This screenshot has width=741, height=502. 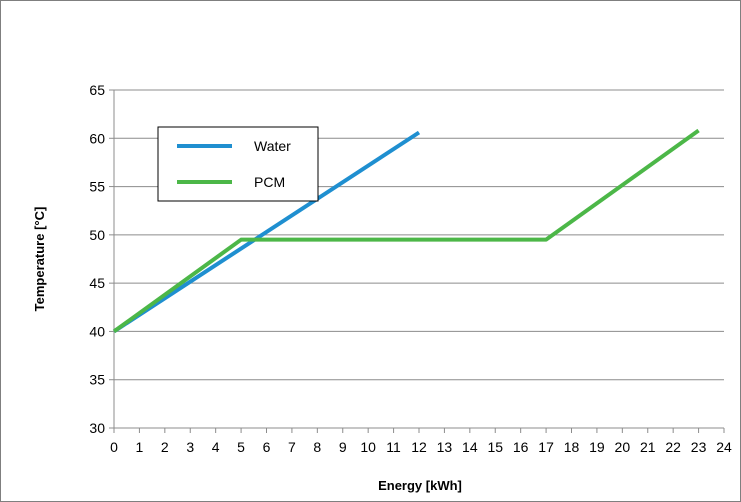 I want to click on x-tick-label: 5, so click(x=241, y=447).